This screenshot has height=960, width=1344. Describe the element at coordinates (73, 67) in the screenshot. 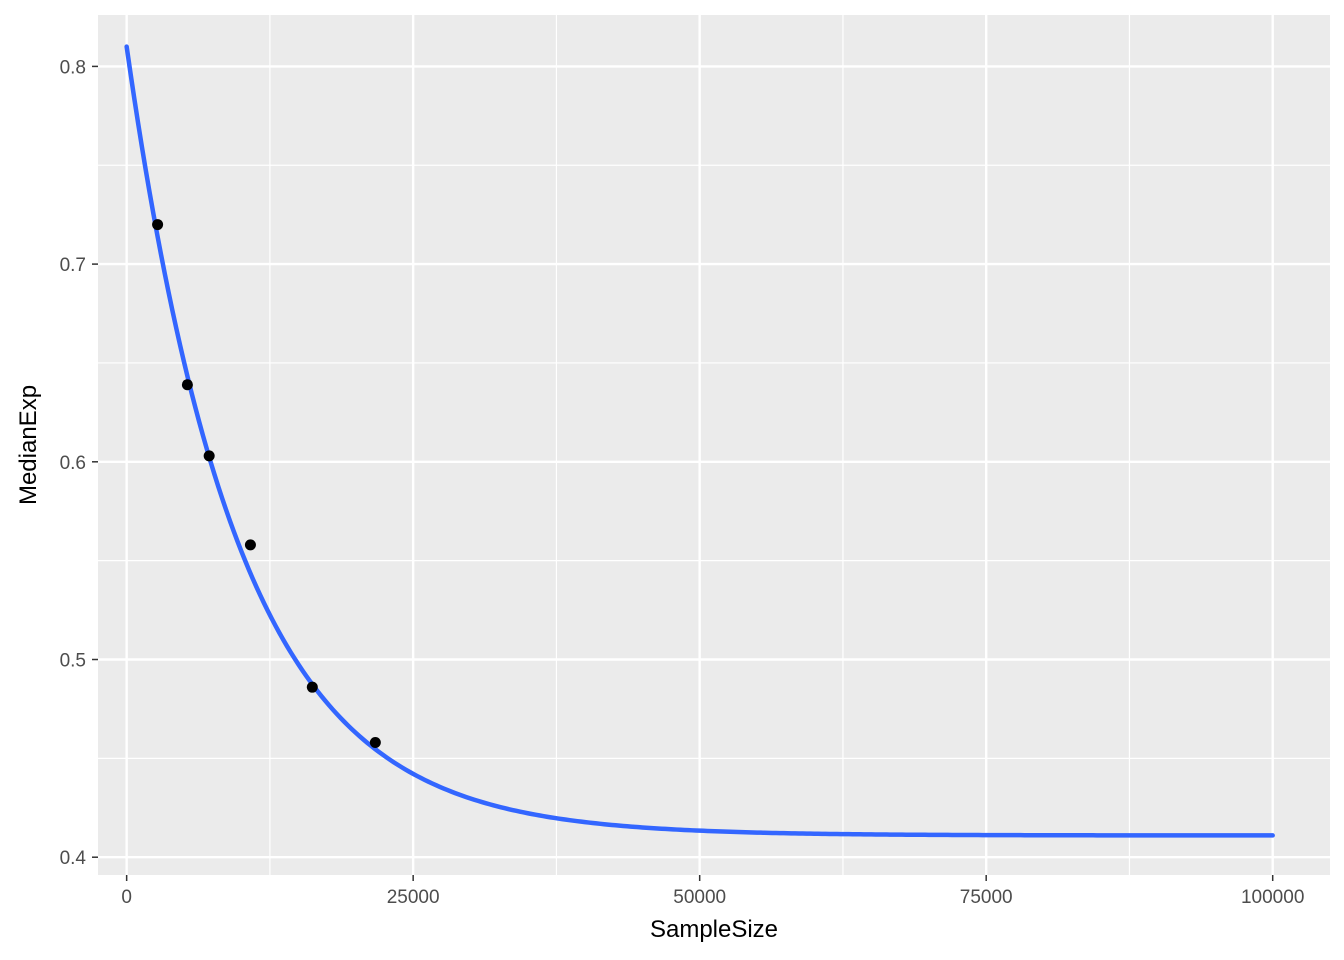

I see `y-tick-label-4: 0.8` at that location.